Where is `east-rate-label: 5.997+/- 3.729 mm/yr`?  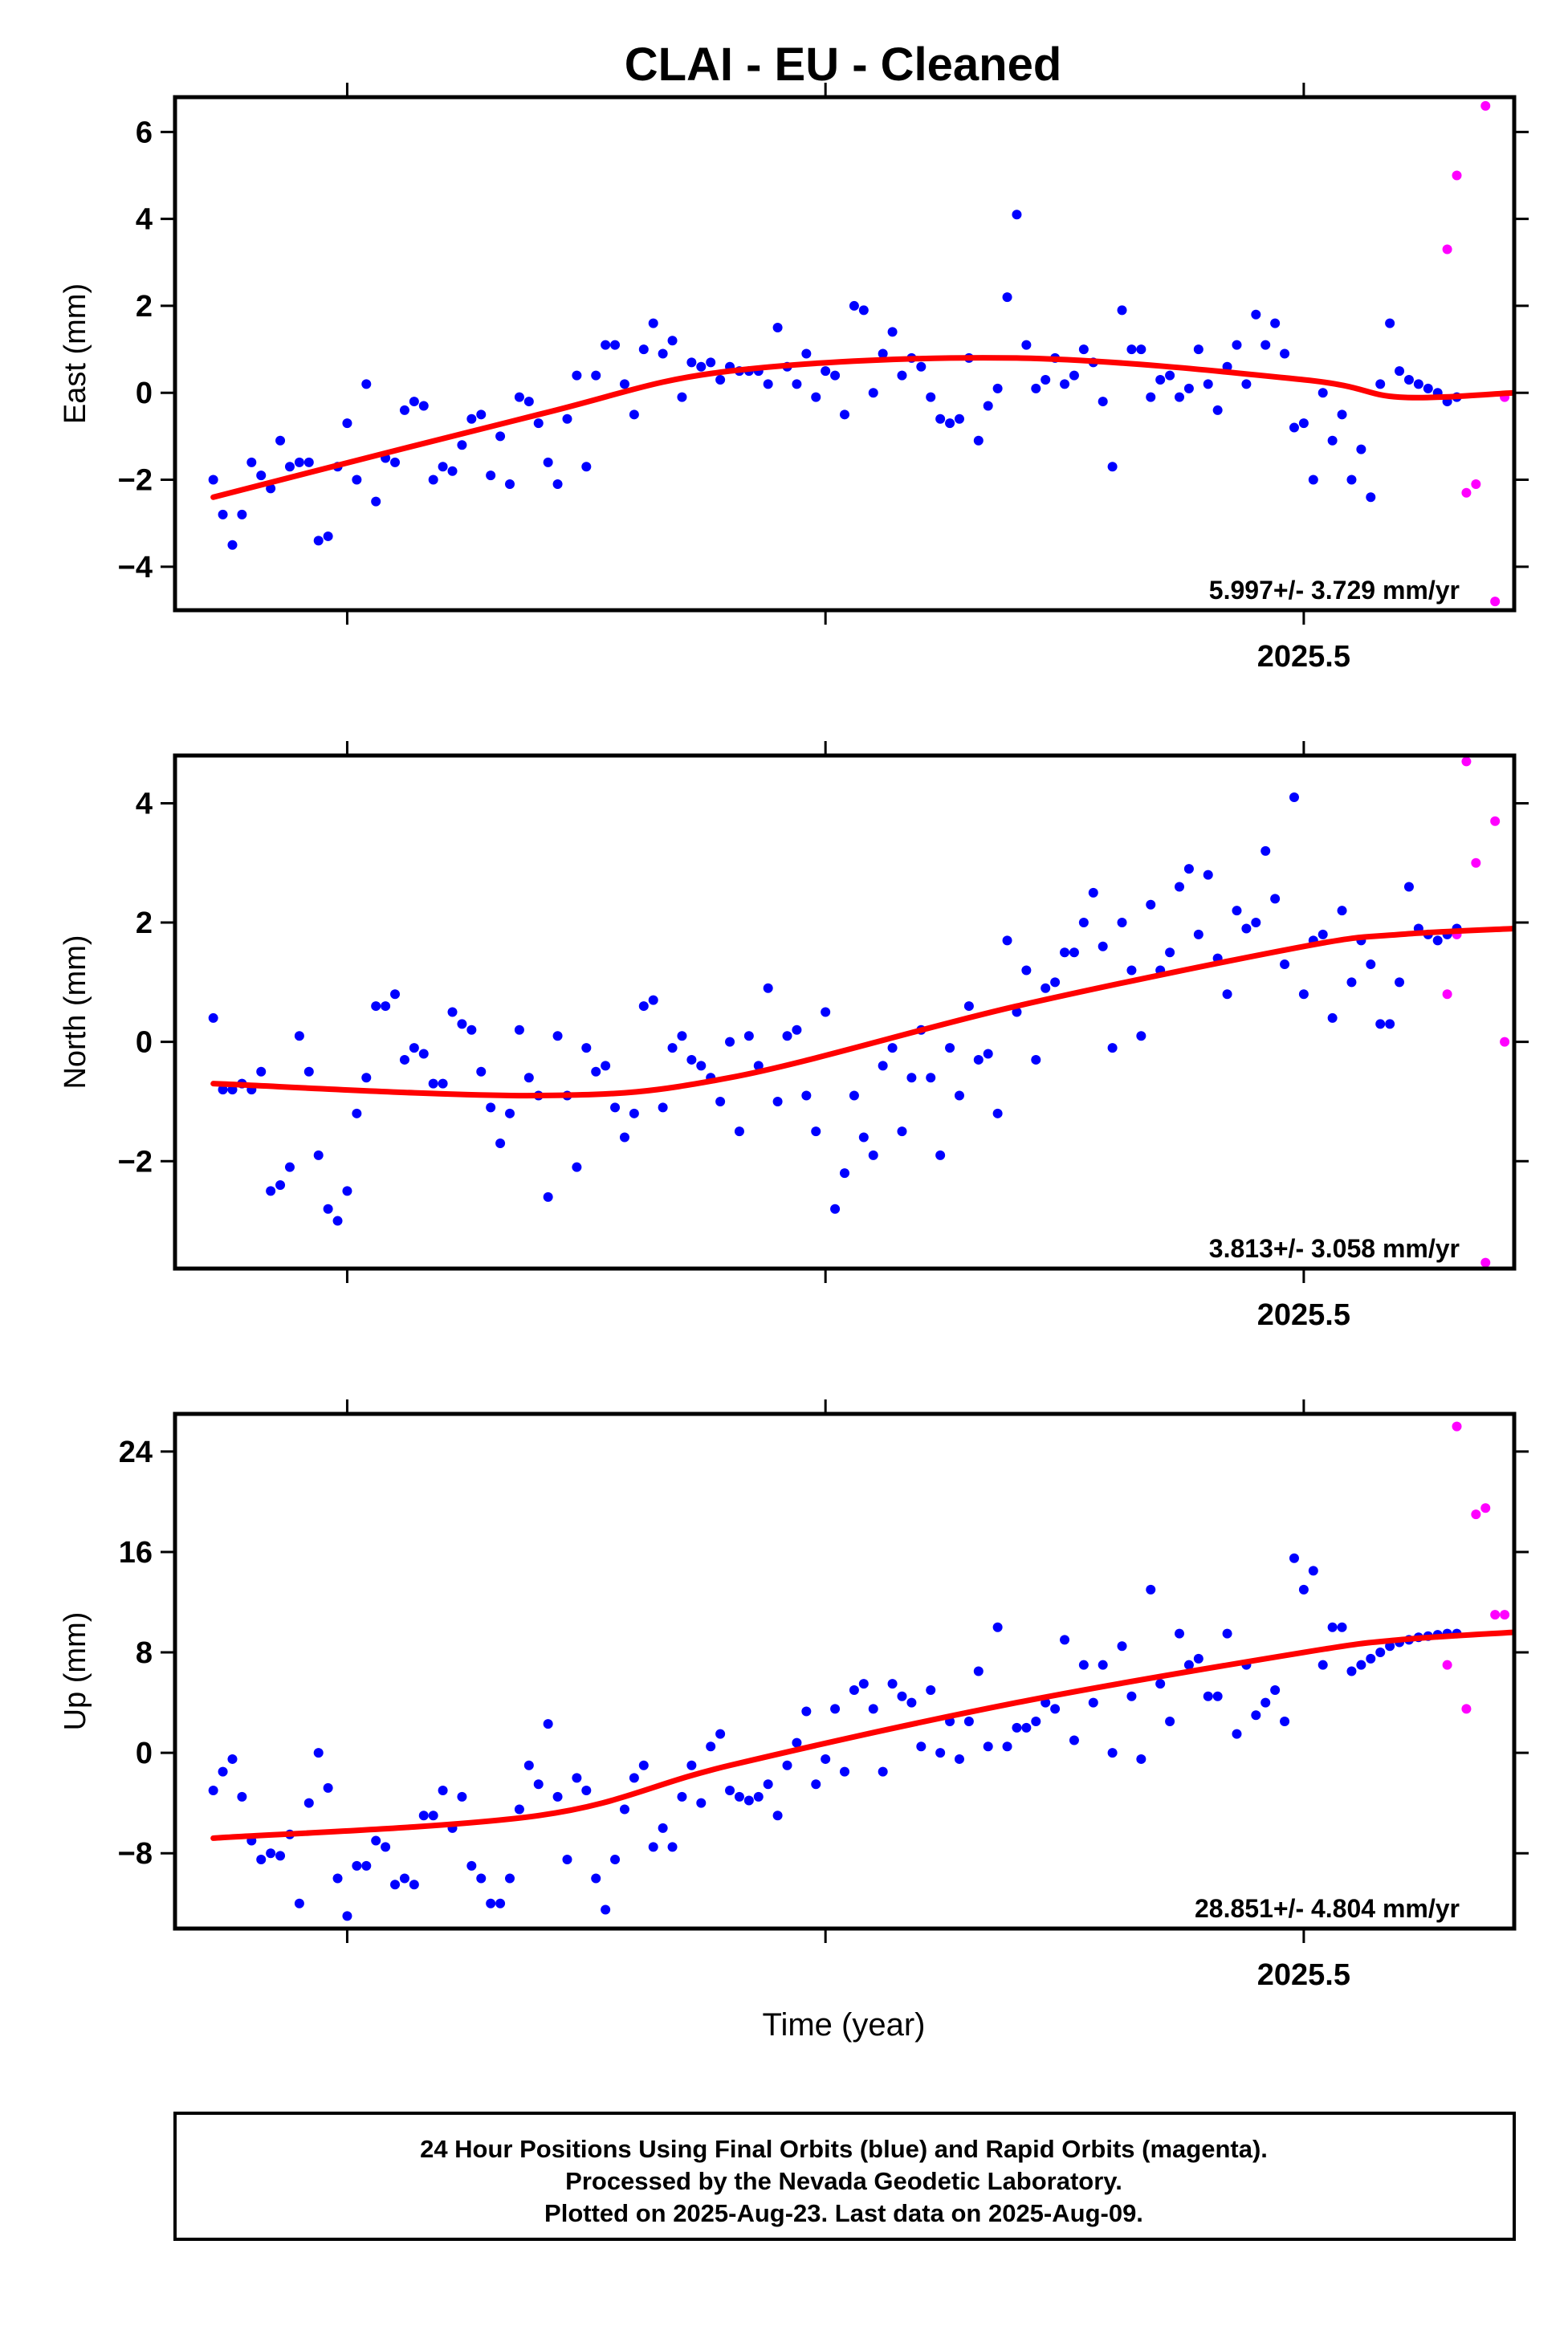 east-rate-label: 5.997+/- 3.729 mm/yr is located at coordinates (1334, 590).